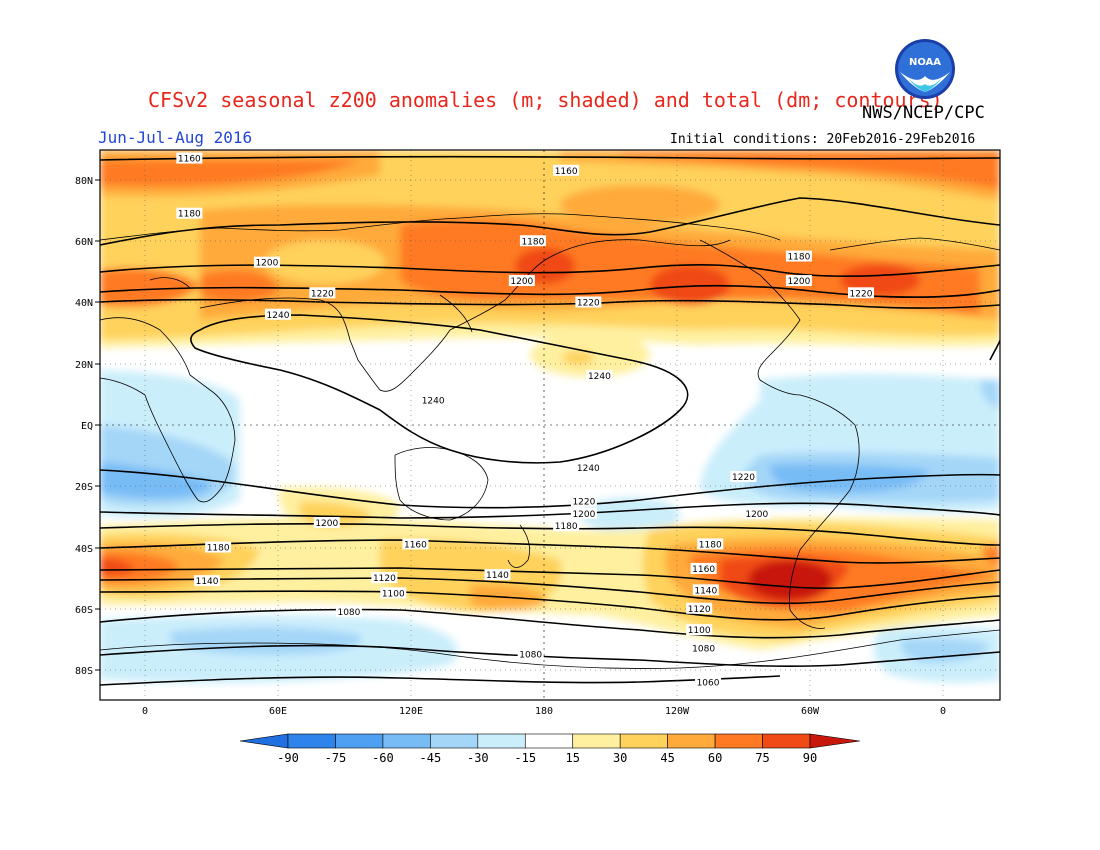 This screenshot has width=1100, height=850. Describe the element at coordinates (175, 137) in the screenshot. I see `forecast-period: Jun-Jul-Aug 2016` at that location.